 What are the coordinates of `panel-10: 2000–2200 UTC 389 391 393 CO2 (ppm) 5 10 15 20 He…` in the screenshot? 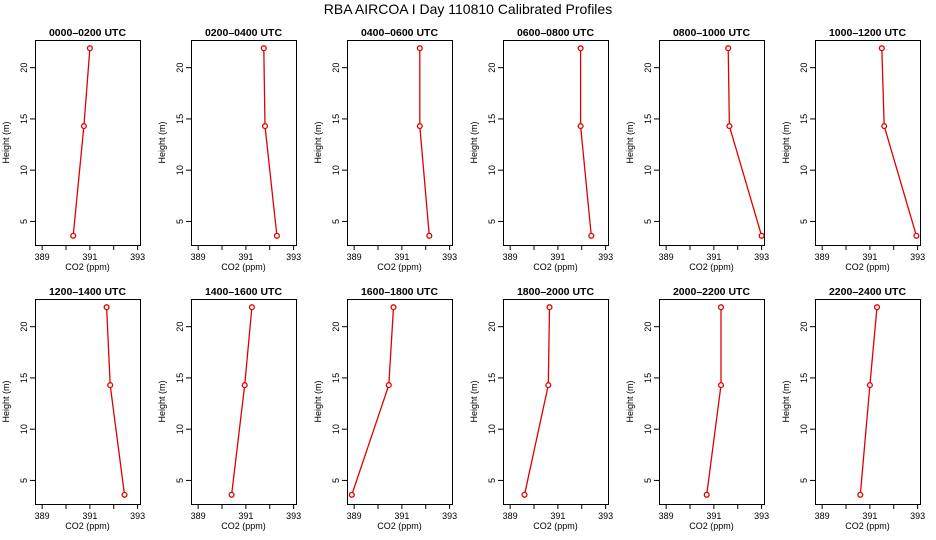 It's located at (697, 408).